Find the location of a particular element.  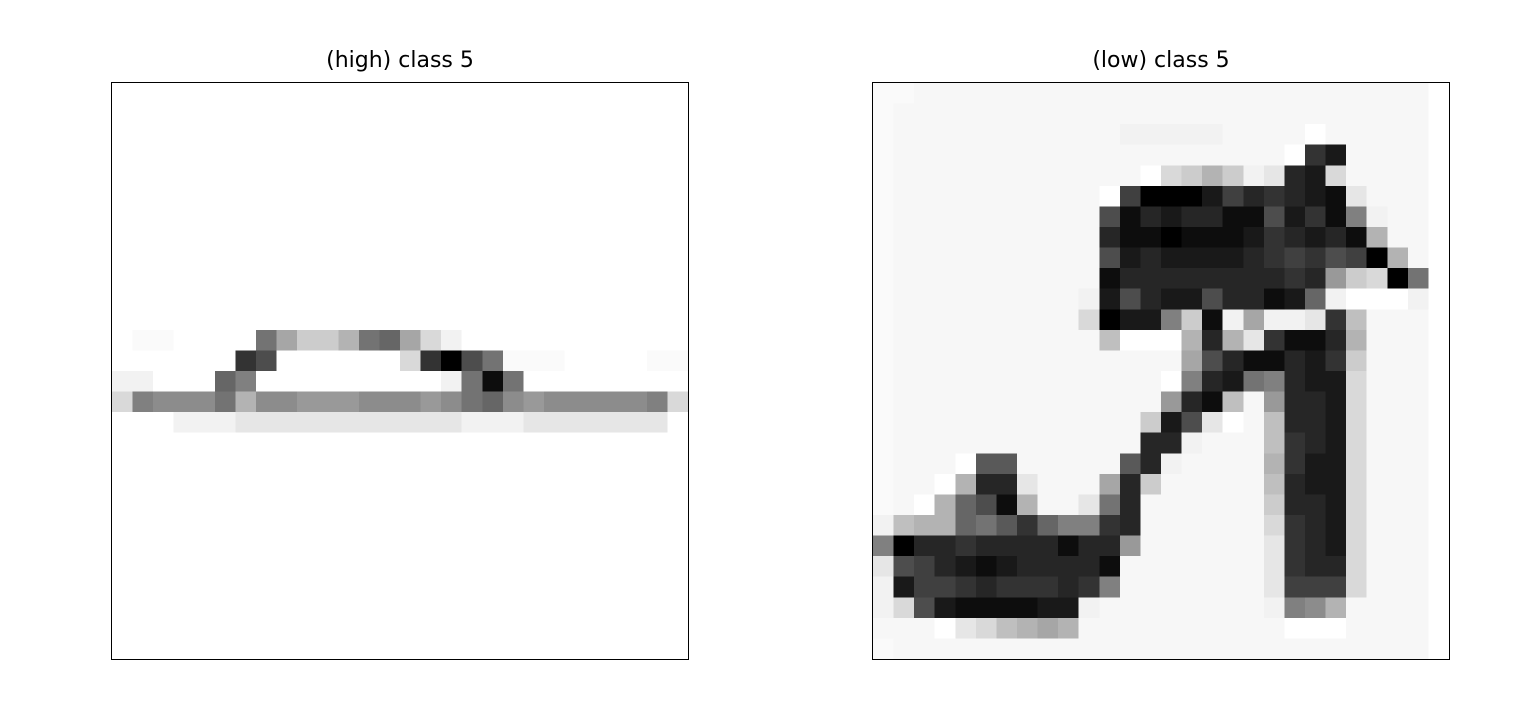

low-cell-r4-c13 is located at coordinates (1151, 176).